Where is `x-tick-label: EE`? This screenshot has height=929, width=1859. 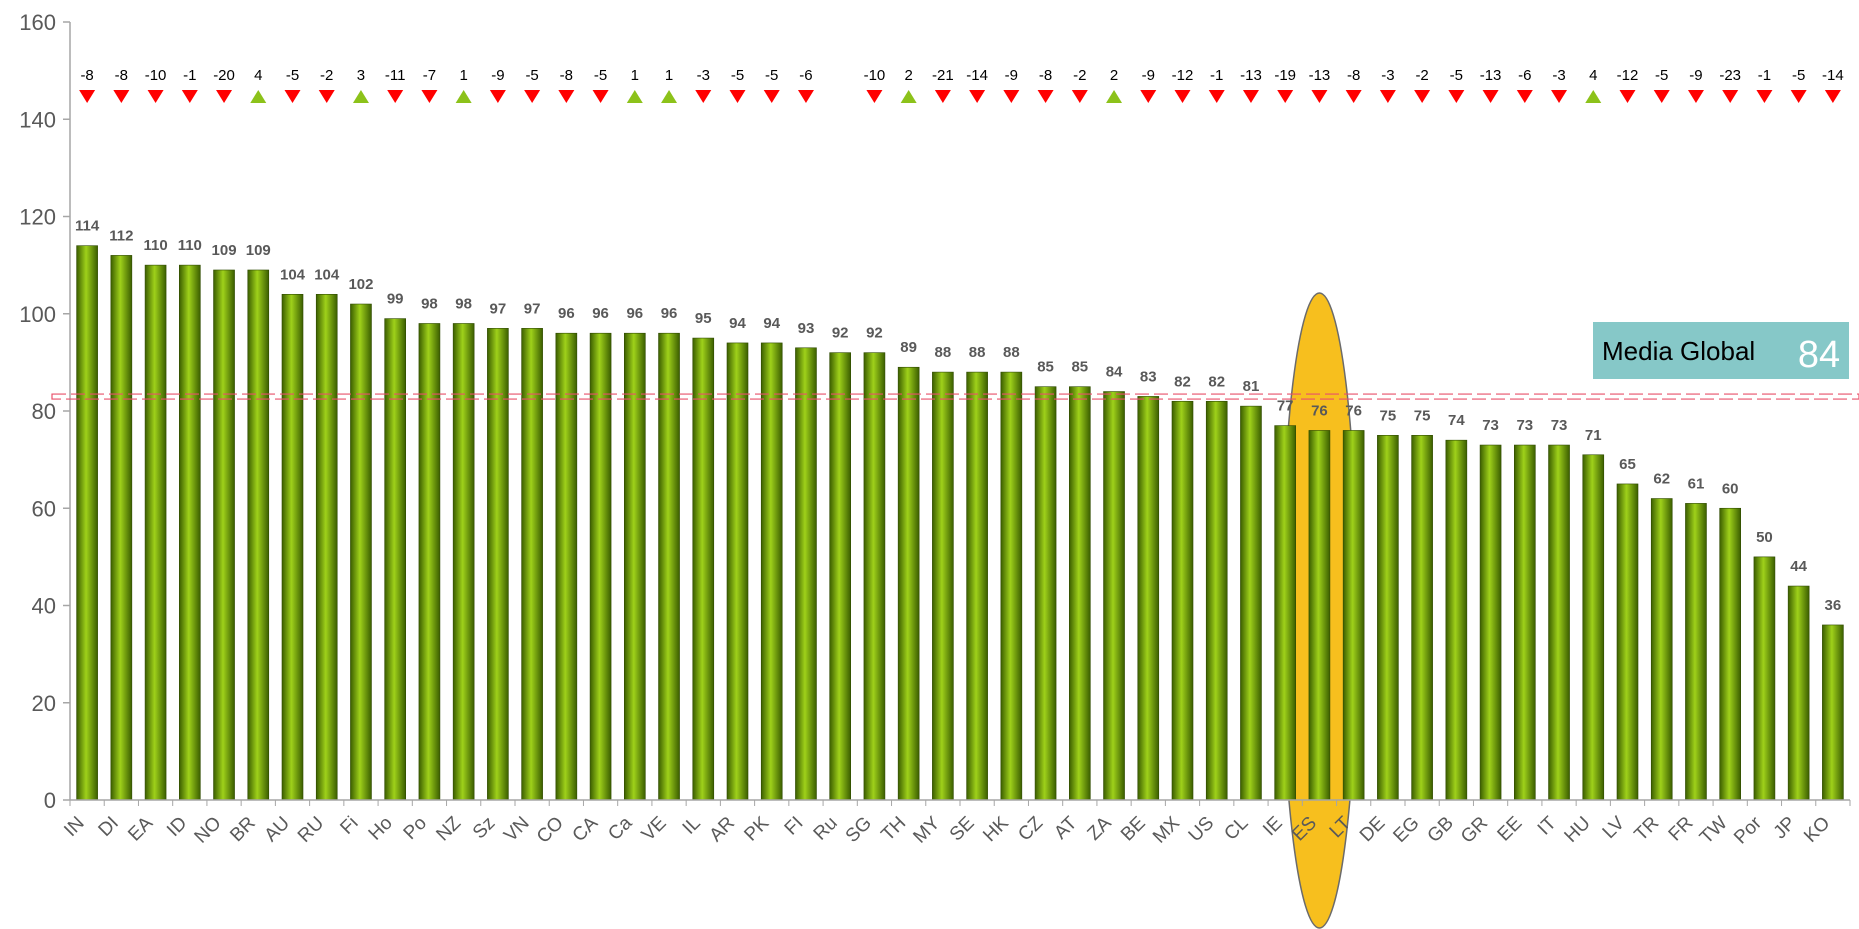 x-tick-label: EE is located at coordinates (1510, 829).